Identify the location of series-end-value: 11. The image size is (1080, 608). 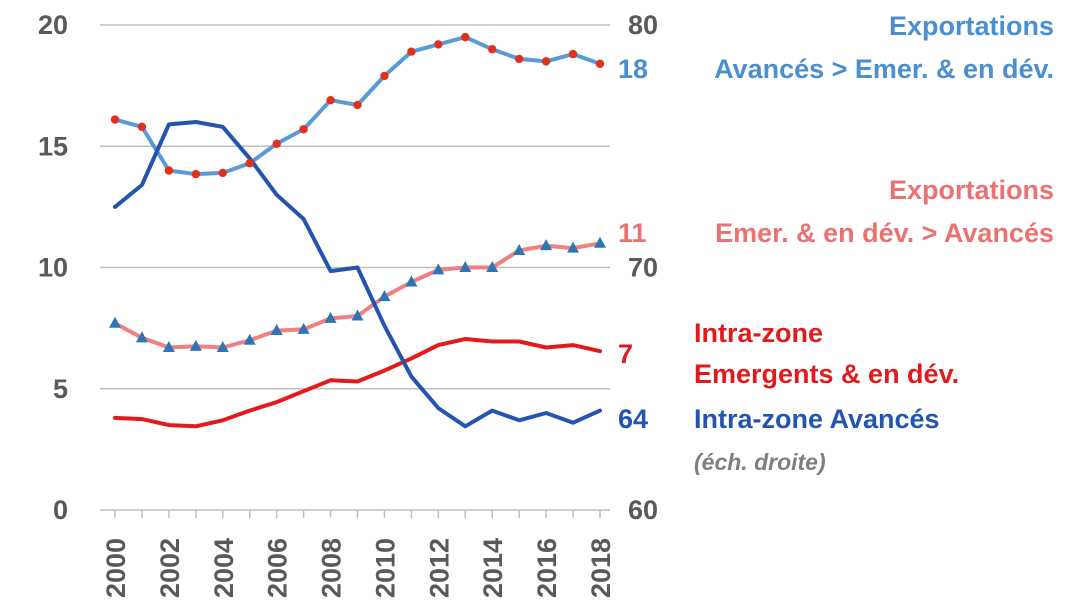
(632, 233).